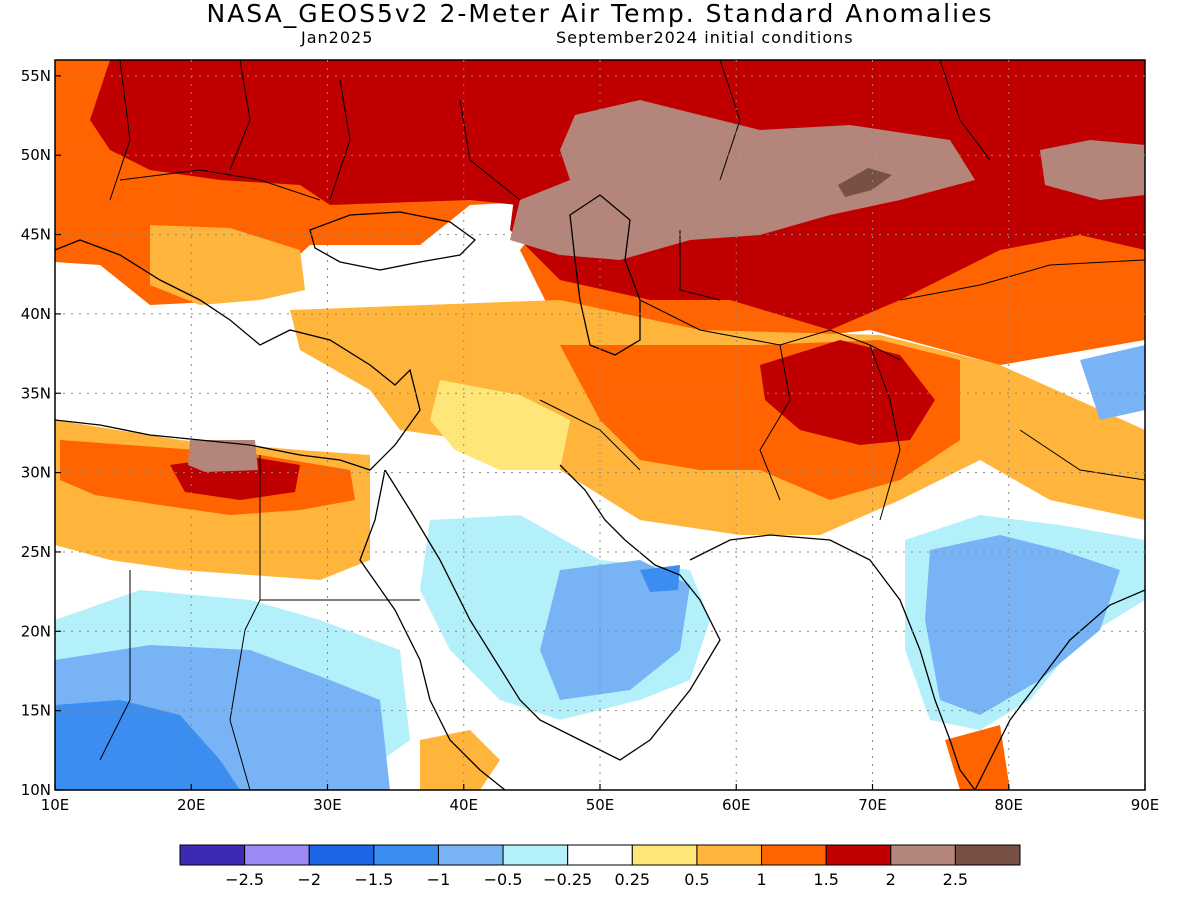 The width and height of the screenshot is (1200, 900). Describe the element at coordinates (460, 760) in the screenshot. I see `yellow-region-horn` at that location.